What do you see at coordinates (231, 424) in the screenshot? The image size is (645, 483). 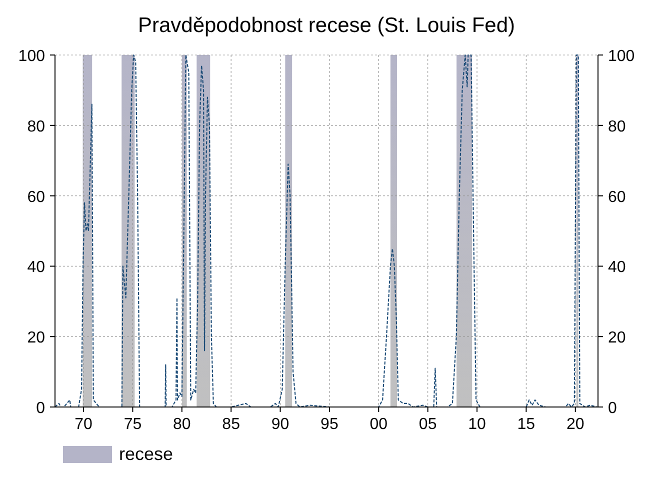 I see `x-tick-label: 85` at bounding box center [231, 424].